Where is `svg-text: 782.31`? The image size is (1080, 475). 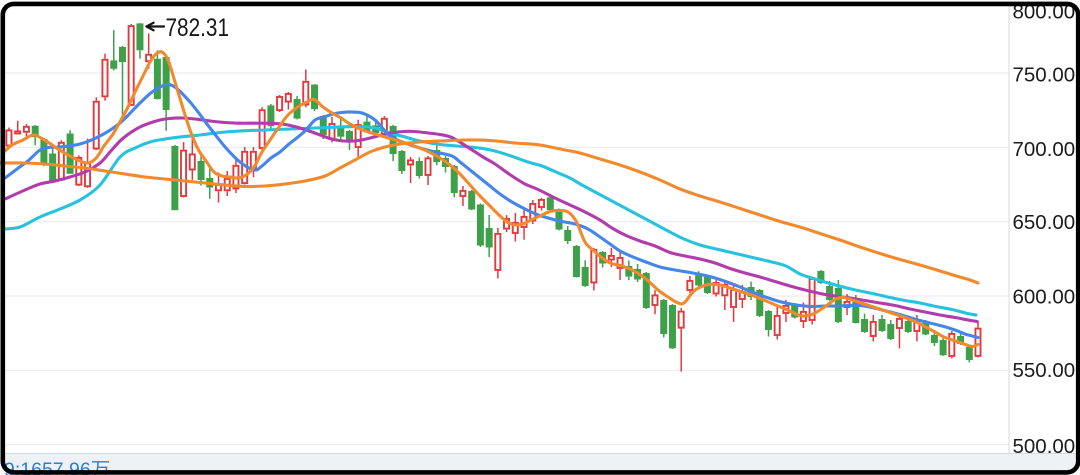
svg-text: 782.31 is located at coordinates (198, 28).